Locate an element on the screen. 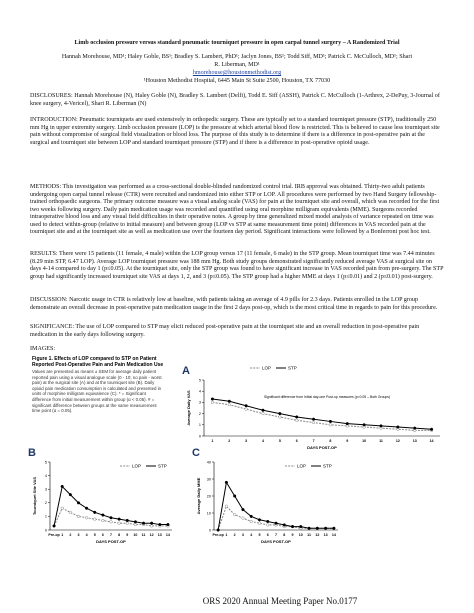 The width and height of the screenshot is (474, 613). y-tick-label: 0 is located at coordinates (210, 530).